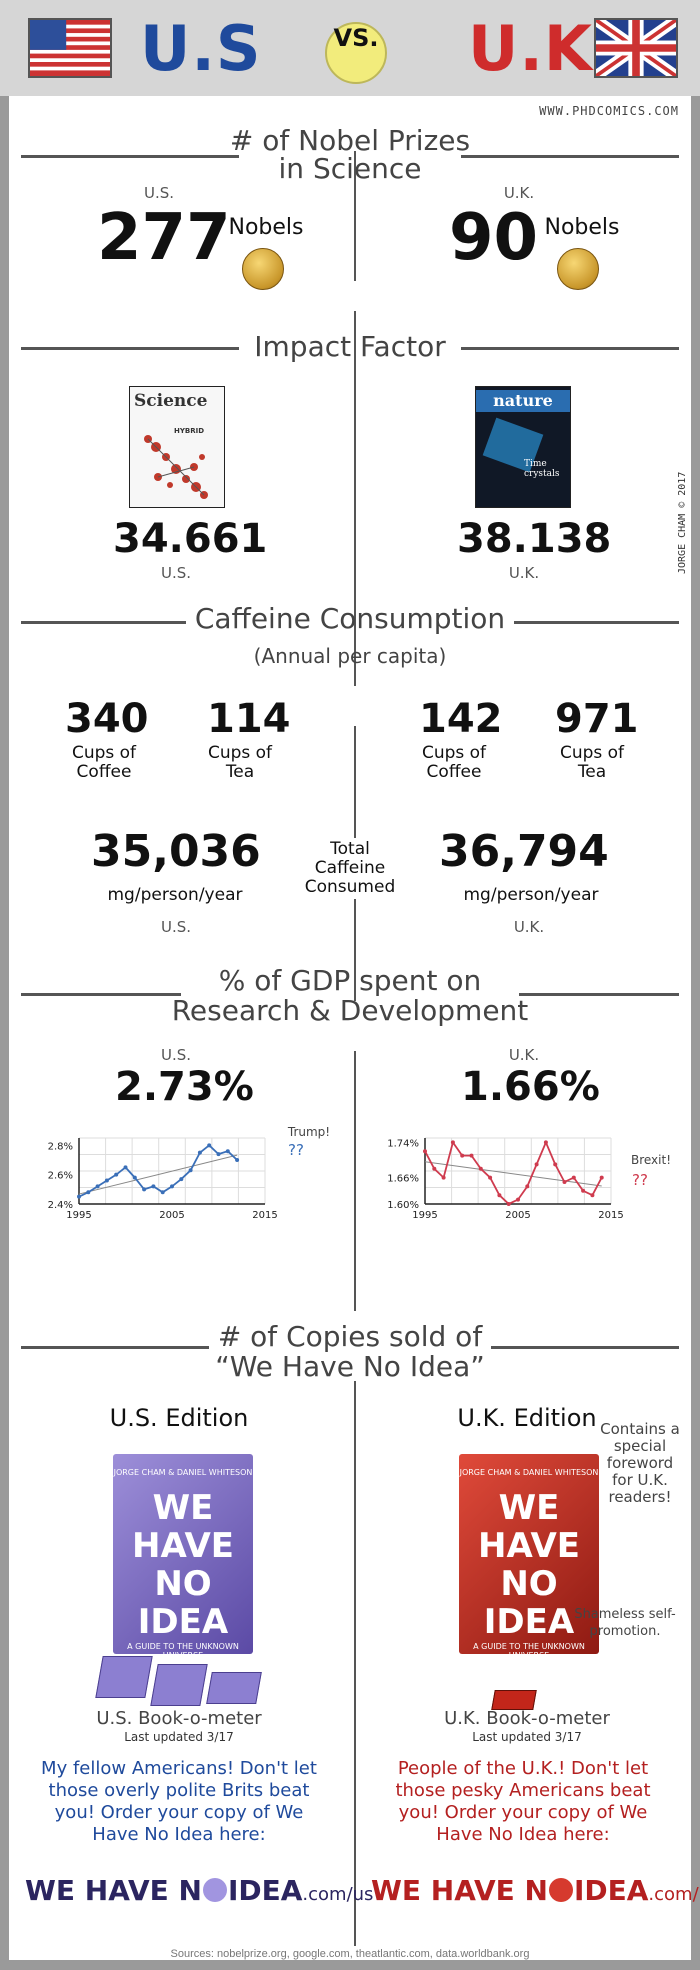 The height and width of the screenshot is (1970, 700). I want to click on header: U.S VS. U.K., so click(350, 48).